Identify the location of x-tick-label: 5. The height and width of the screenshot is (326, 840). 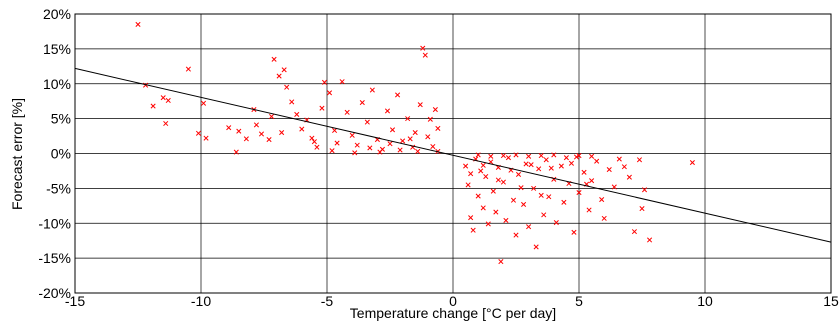
(579, 301).